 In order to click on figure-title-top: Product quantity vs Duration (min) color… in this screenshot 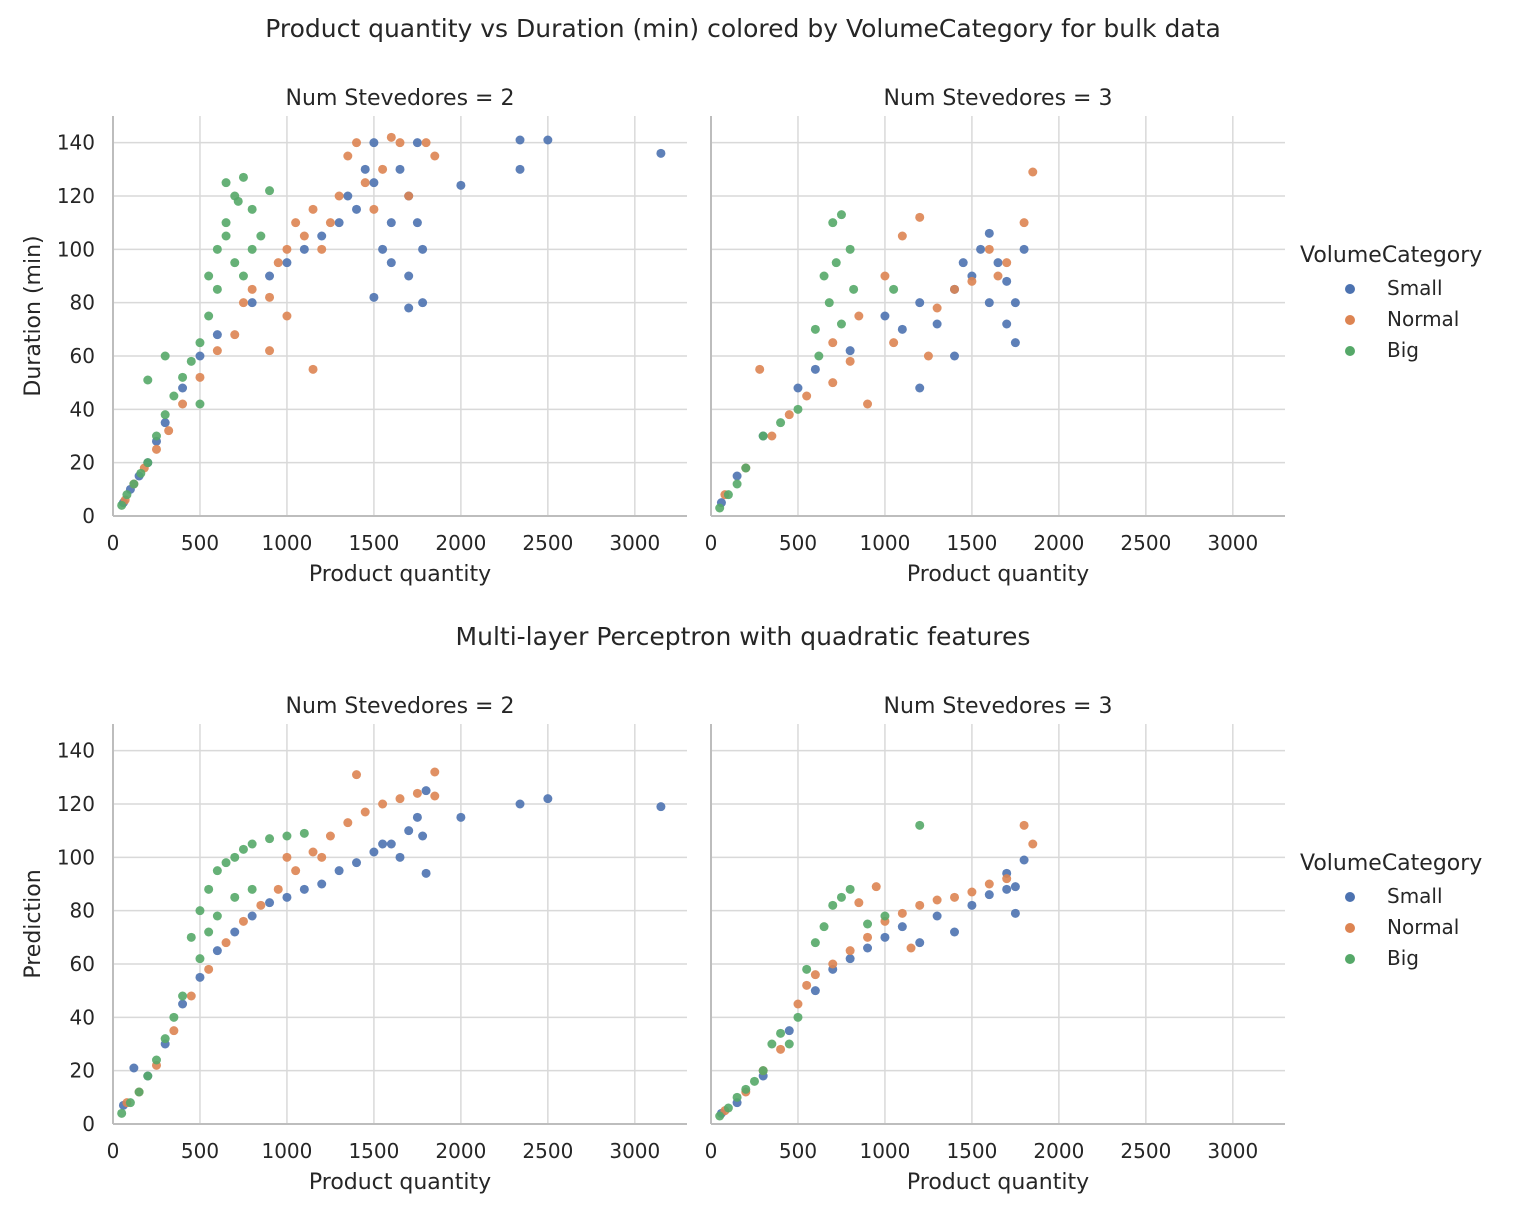, I will do `click(743, 28)`.